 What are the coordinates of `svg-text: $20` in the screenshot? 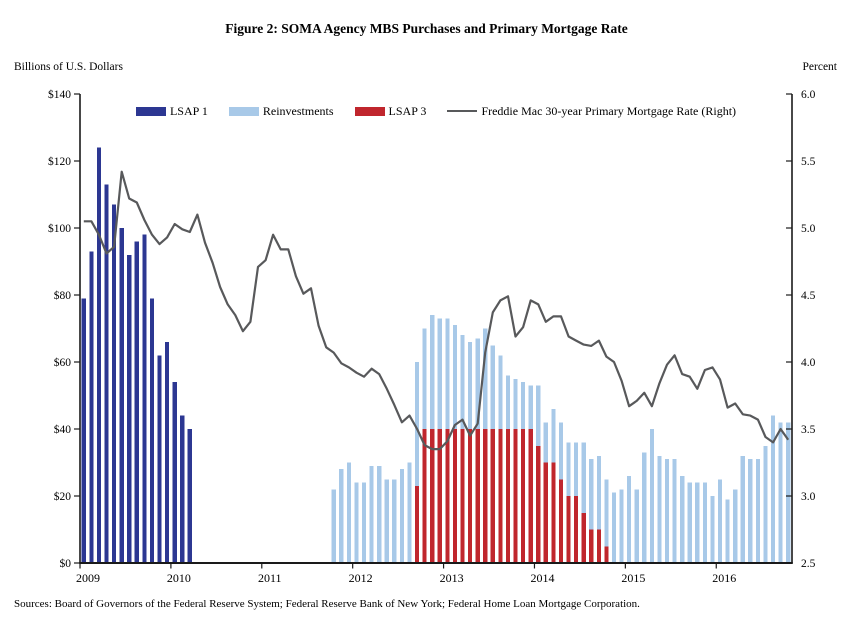 It's located at (63, 496).